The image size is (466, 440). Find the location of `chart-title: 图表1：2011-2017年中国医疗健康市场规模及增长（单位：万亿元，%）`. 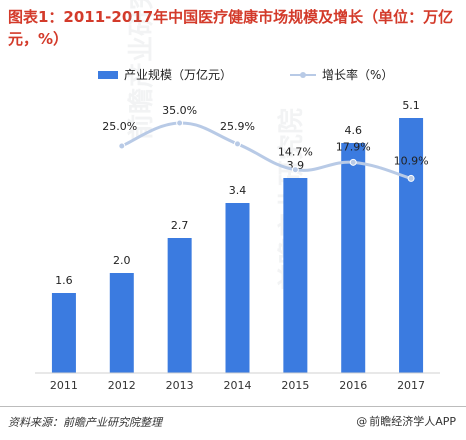

chart-title: 图表1：2011-2017年中国医疗健康市场规模及增长（单位：万亿元，%） is located at coordinates (231, 28).